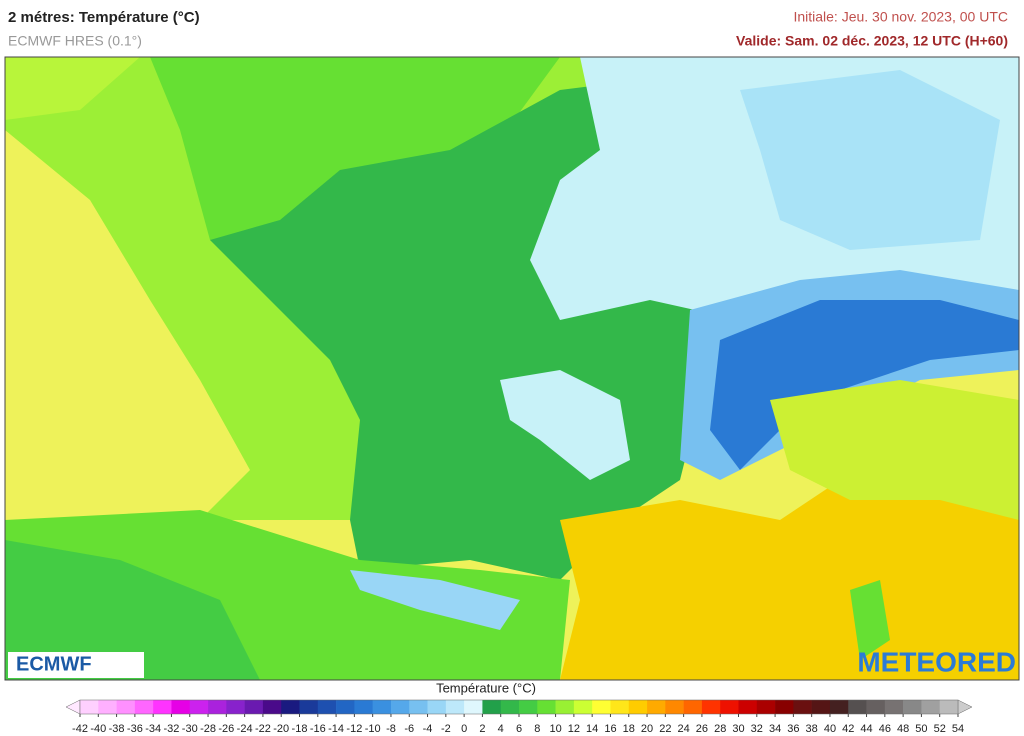  What do you see at coordinates (446, 729) in the screenshot?
I see `colorbar-tick-label: -2` at bounding box center [446, 729].